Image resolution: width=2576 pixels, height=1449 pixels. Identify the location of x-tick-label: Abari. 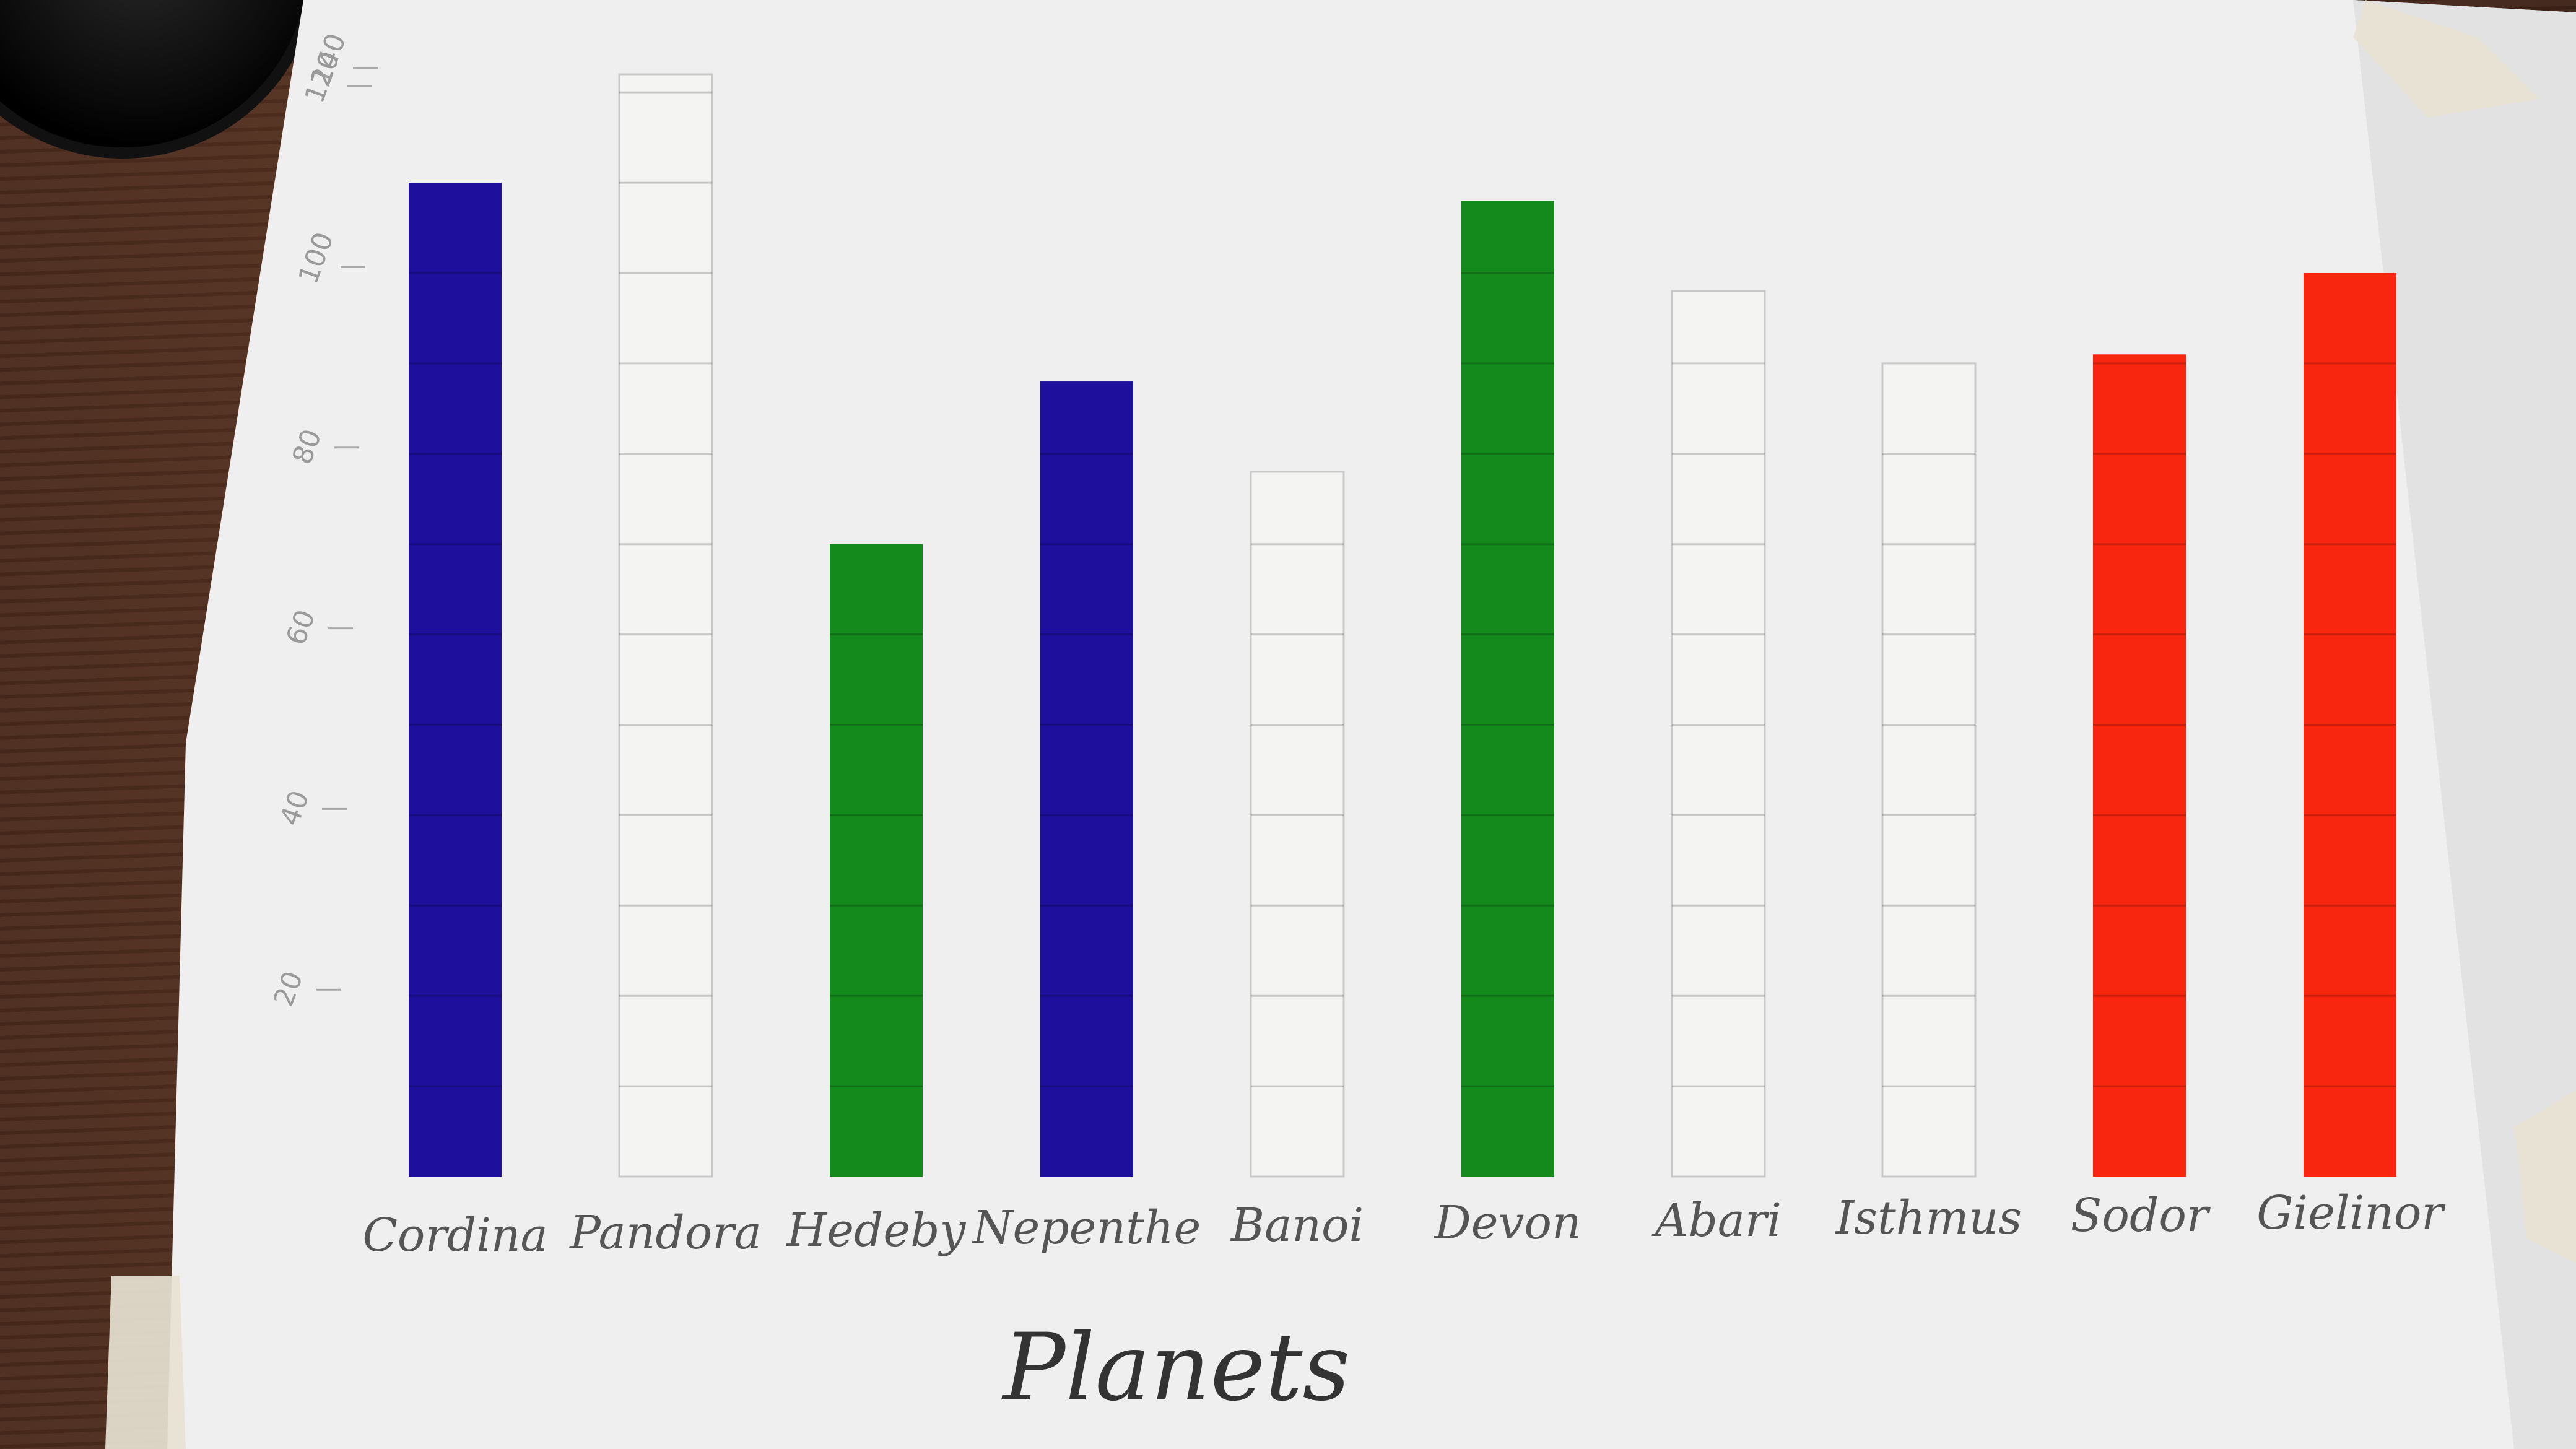
(1716, 1220).